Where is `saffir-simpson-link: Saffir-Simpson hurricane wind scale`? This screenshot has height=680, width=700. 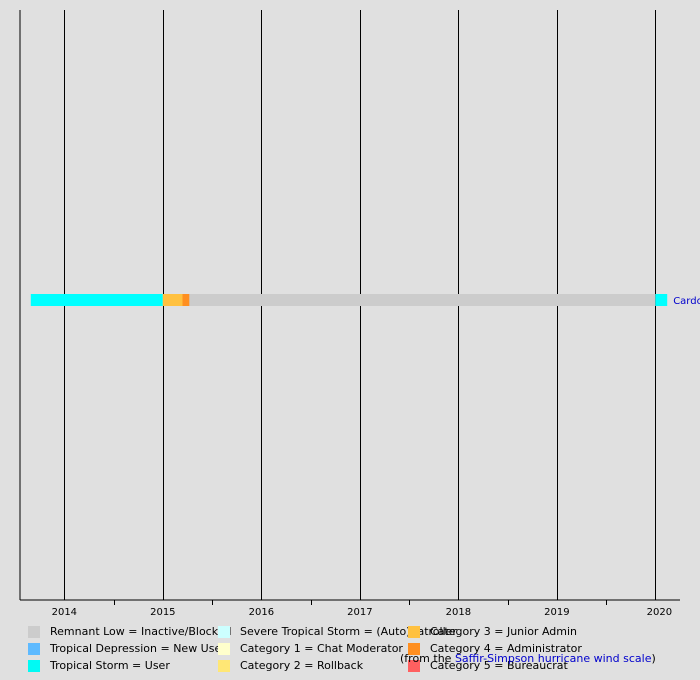
saffir-simpson-link: Saffir-Simpson hurricane wind scale is located at coordinates (553, 658).